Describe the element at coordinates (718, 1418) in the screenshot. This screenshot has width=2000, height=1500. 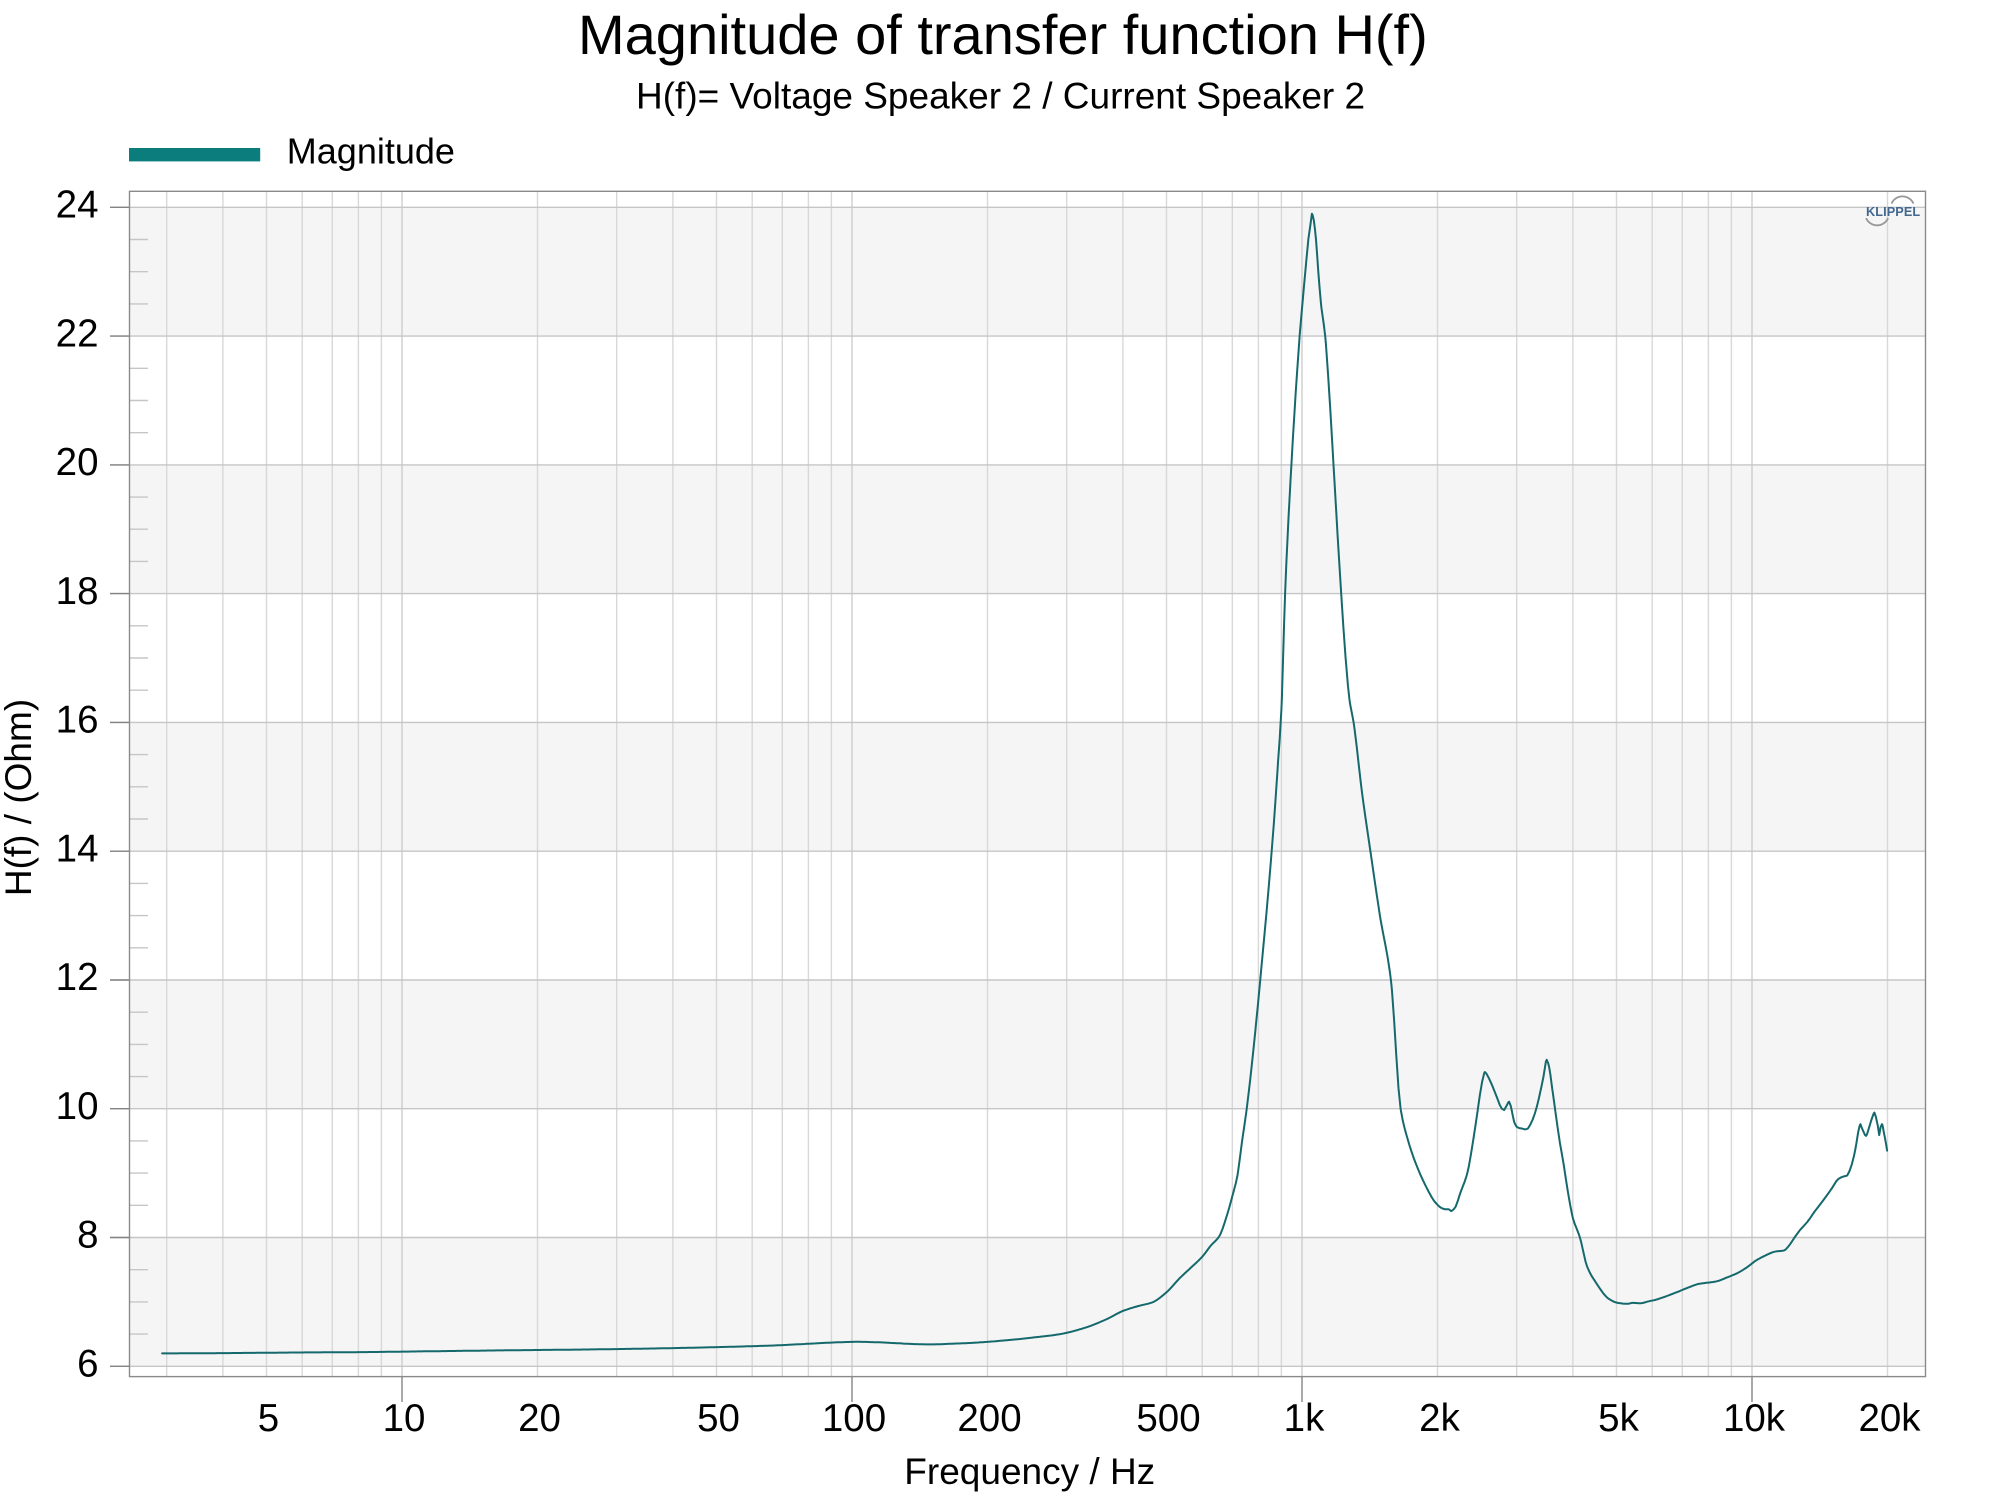
I see `svg-text: 50` at that location.